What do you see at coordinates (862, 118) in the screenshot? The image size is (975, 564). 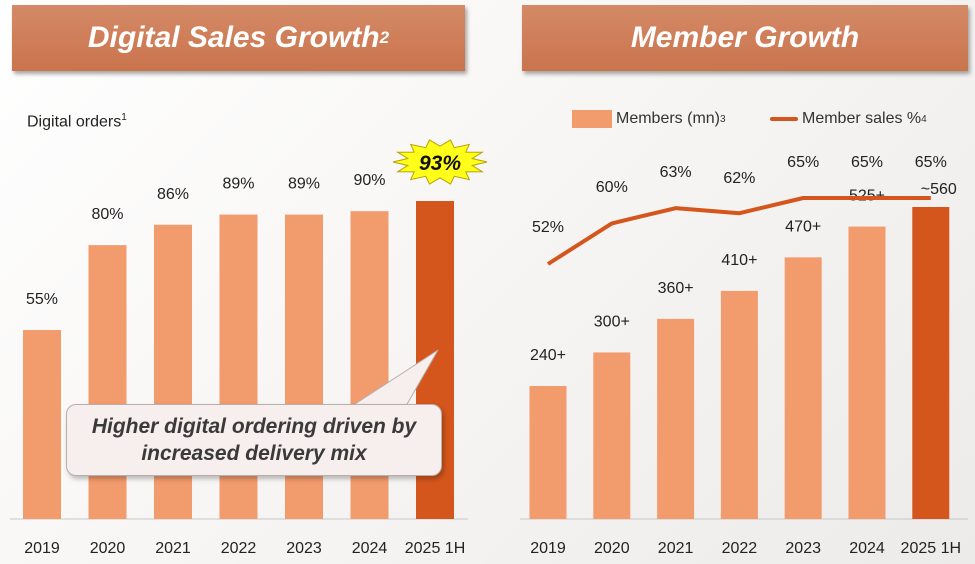 I see `legend-member-sales-text: Member sales %` at bounding box center [862, 118].